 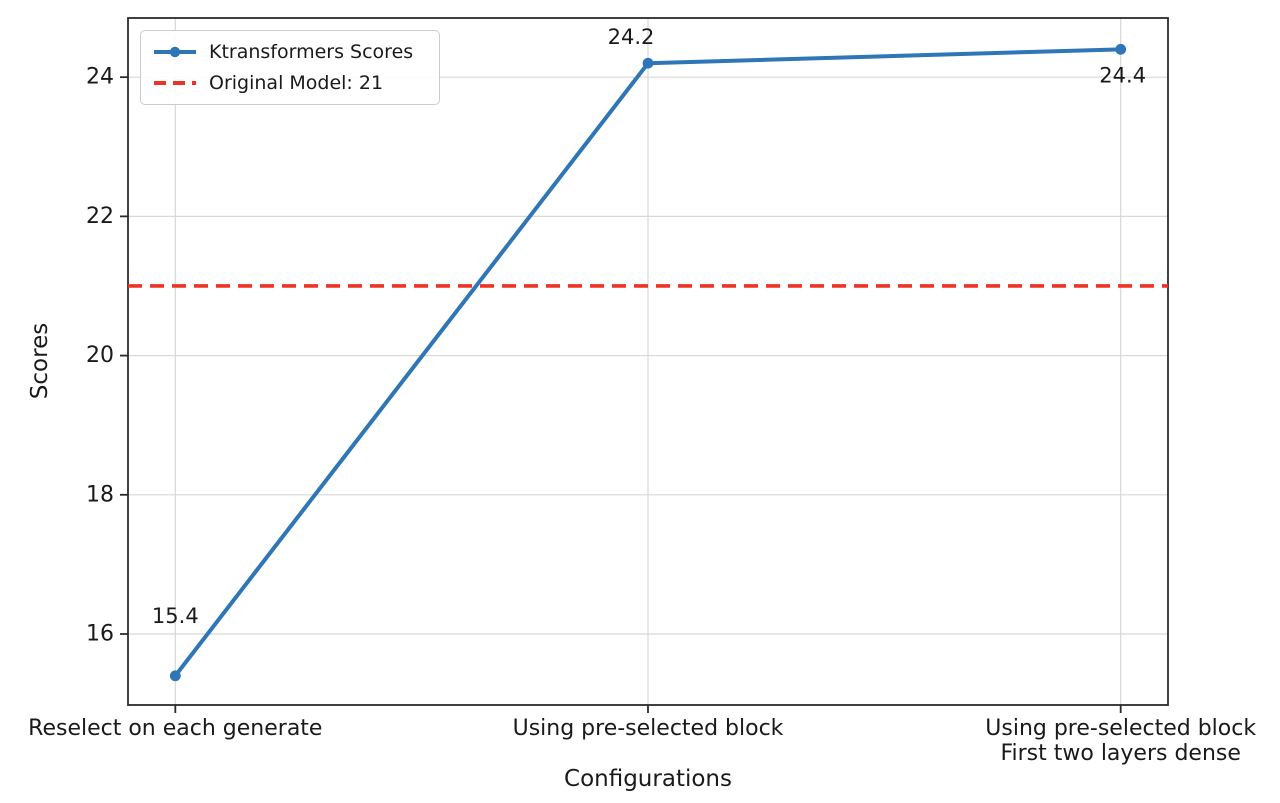 I want to click on x-tick-label: Using pre-selected block, so click(x=648, y=728).